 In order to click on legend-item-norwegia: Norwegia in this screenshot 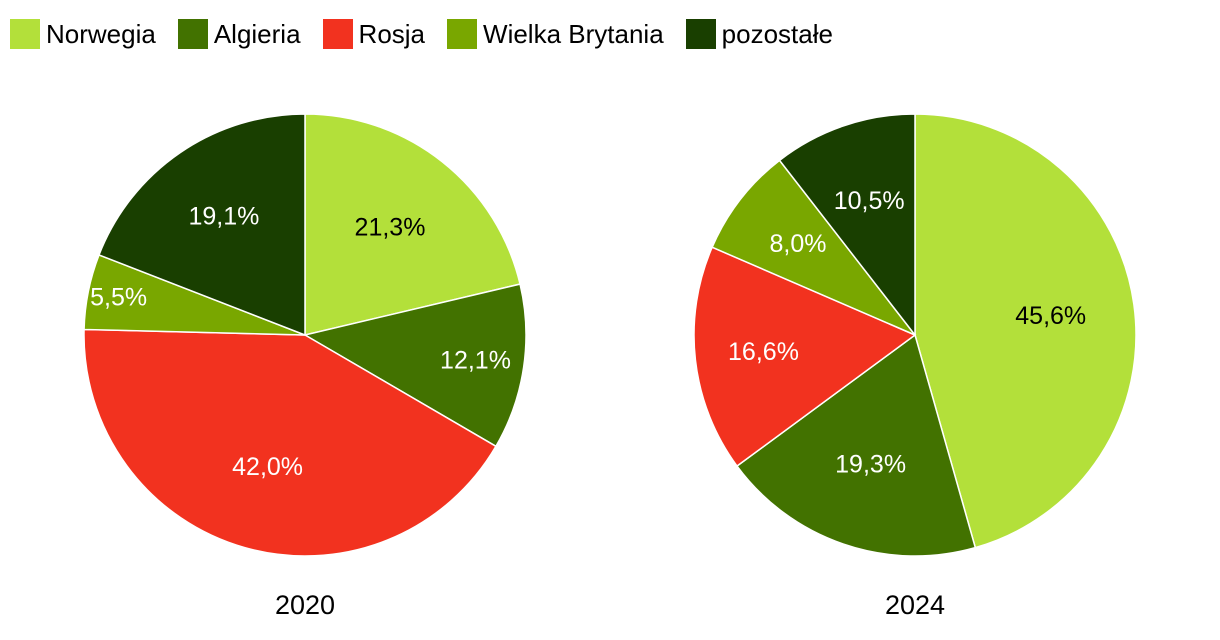, I will do `click(83, 34)`.